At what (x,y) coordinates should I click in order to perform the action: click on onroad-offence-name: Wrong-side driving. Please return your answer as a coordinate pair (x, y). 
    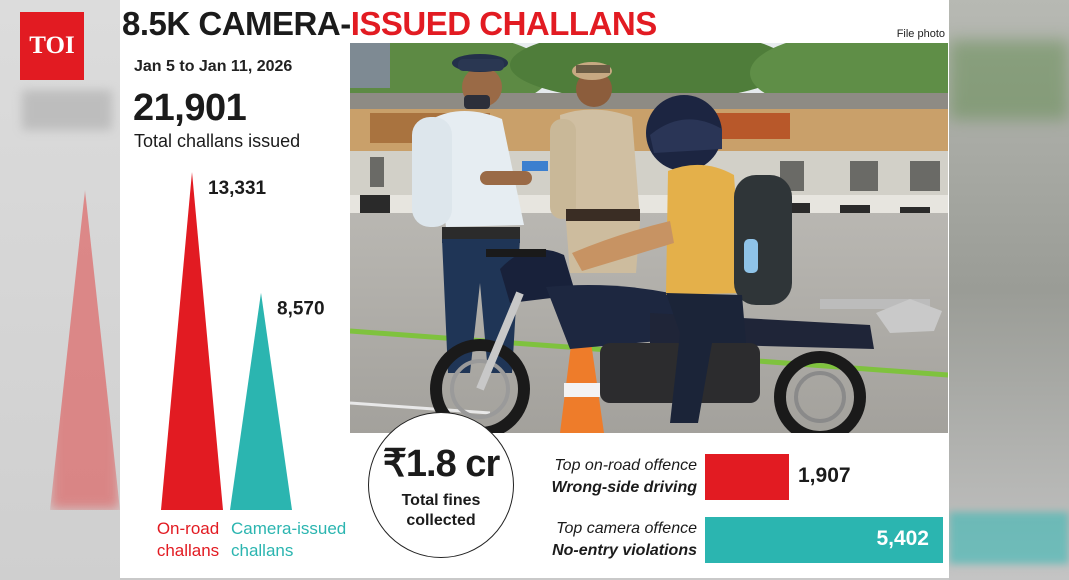
    Looking at the image, I should click on (624, 487).